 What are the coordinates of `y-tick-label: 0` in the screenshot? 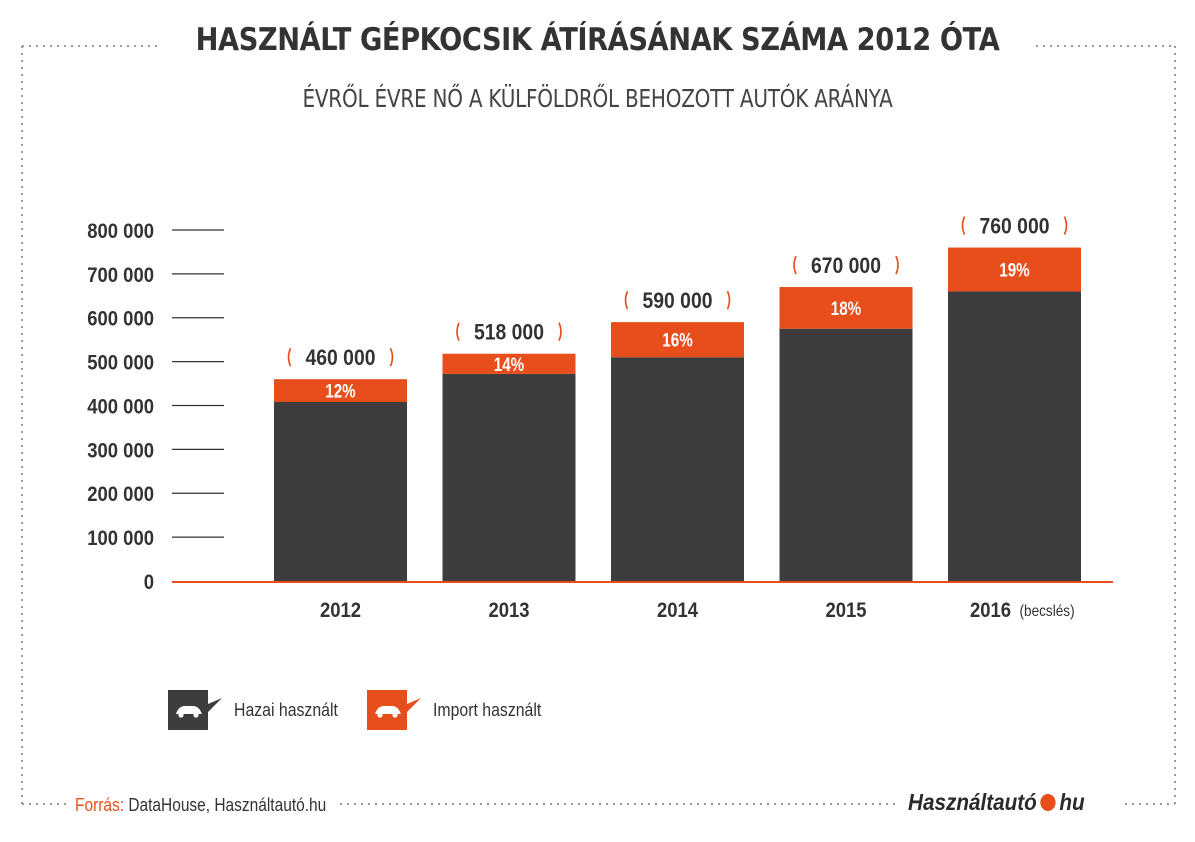 It's located at (149, 582).